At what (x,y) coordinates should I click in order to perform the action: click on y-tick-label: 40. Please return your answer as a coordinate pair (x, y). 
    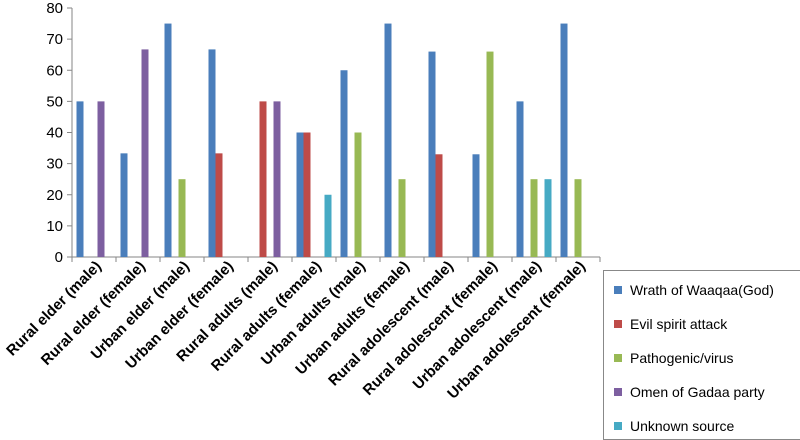
    Looking at the image, I should click on (54, 133).